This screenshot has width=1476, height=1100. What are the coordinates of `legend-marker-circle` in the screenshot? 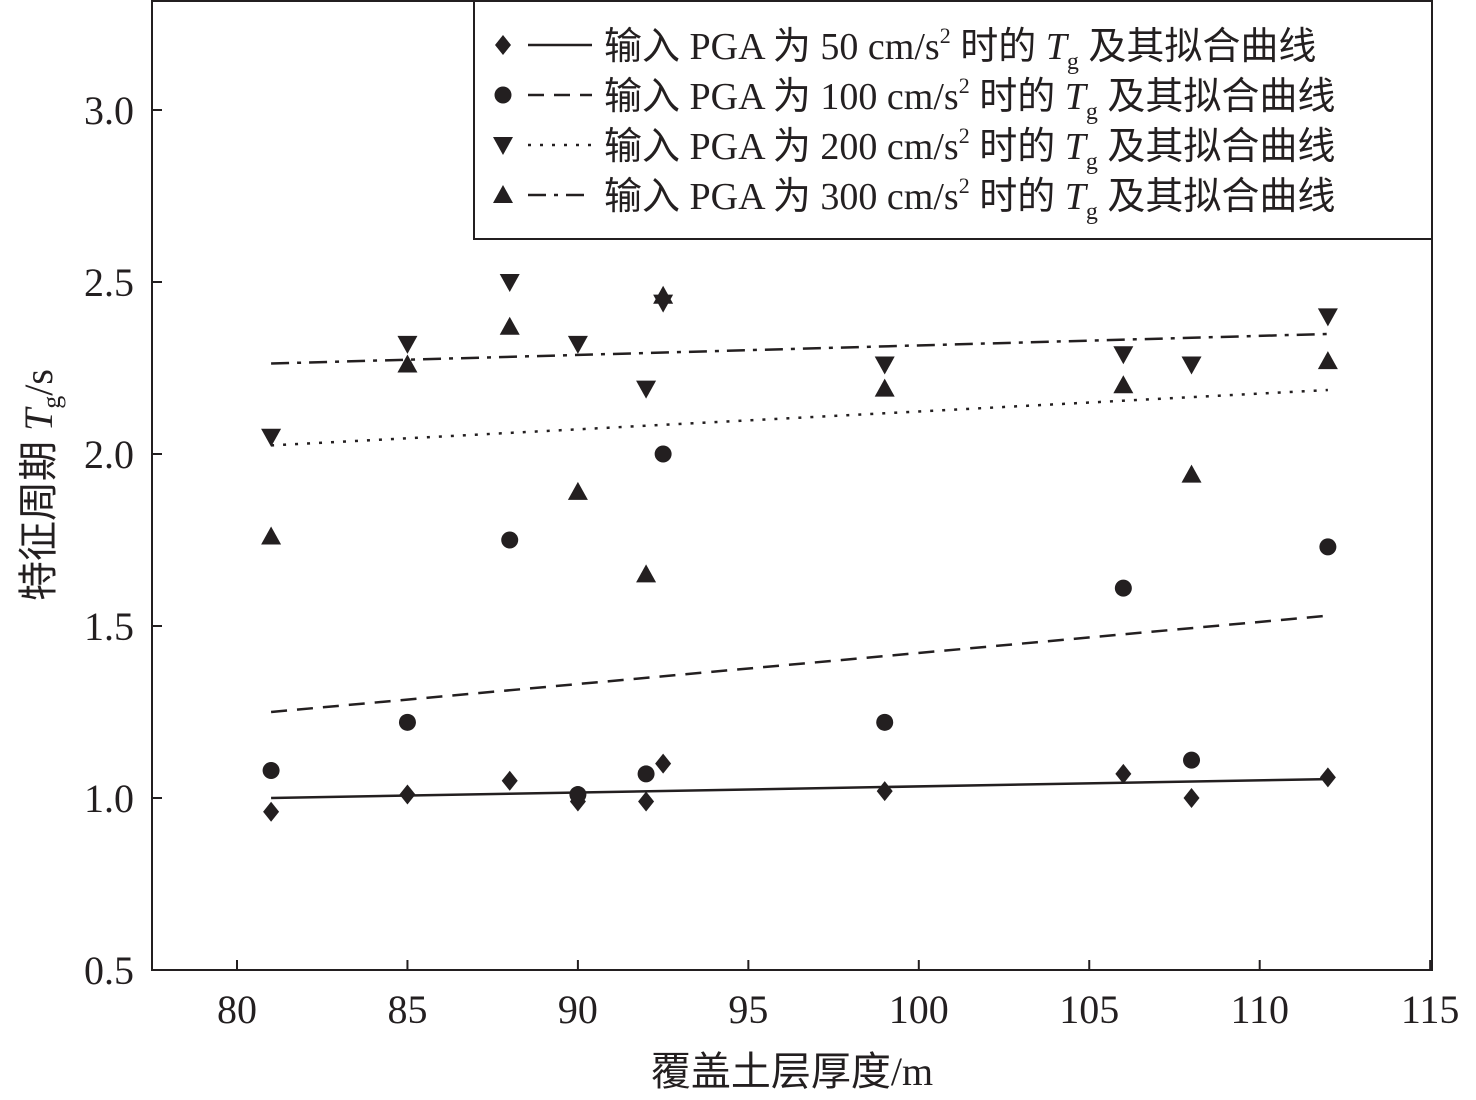 It's located at (503, 95).